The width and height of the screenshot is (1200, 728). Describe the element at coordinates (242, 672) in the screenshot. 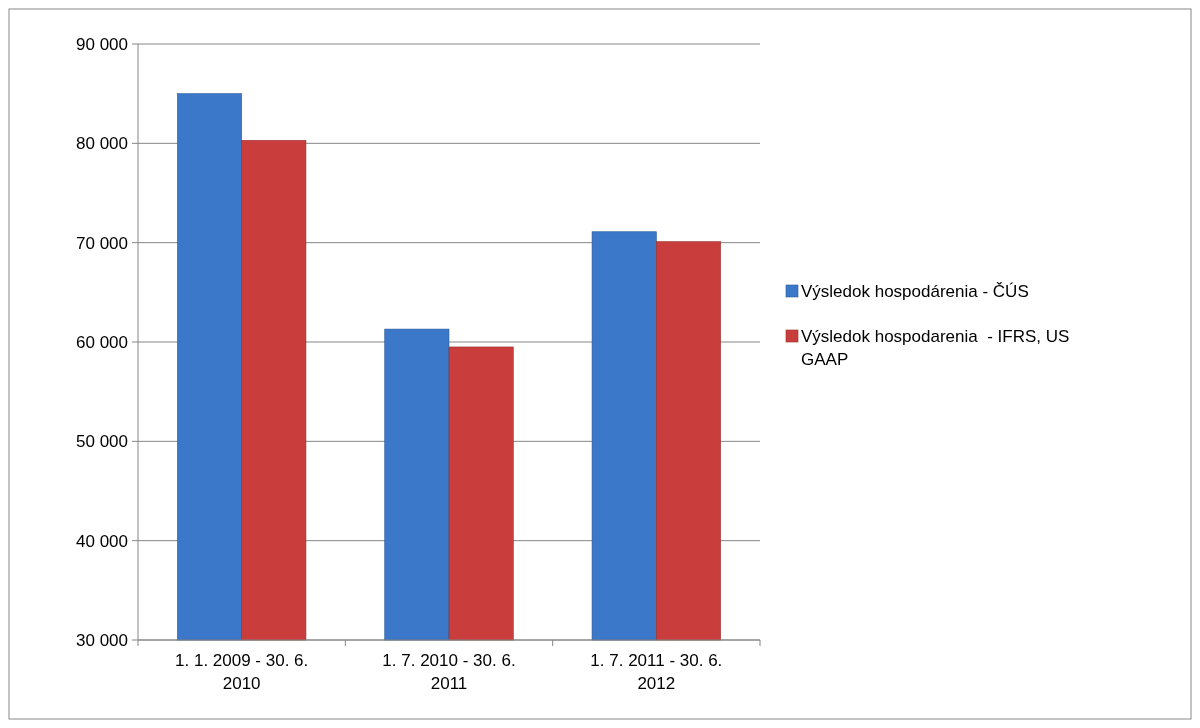

I see `x-tick-label: 1. 1. 2009 - 30. 6. 2010` at that location.